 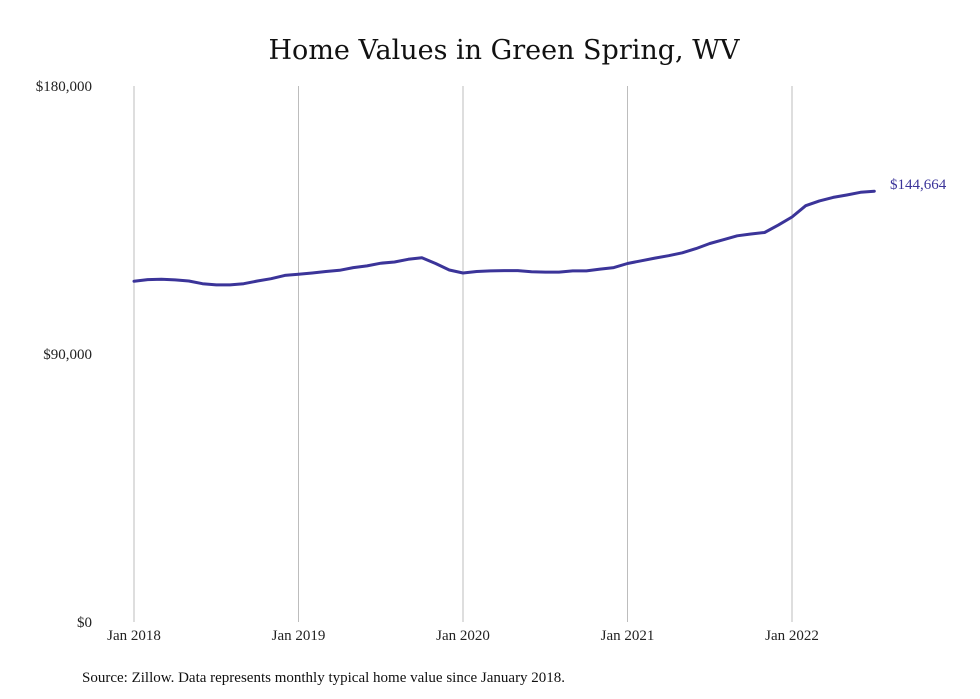 I want to click on end-value-label: $144,664, so click(x=918, y=185).